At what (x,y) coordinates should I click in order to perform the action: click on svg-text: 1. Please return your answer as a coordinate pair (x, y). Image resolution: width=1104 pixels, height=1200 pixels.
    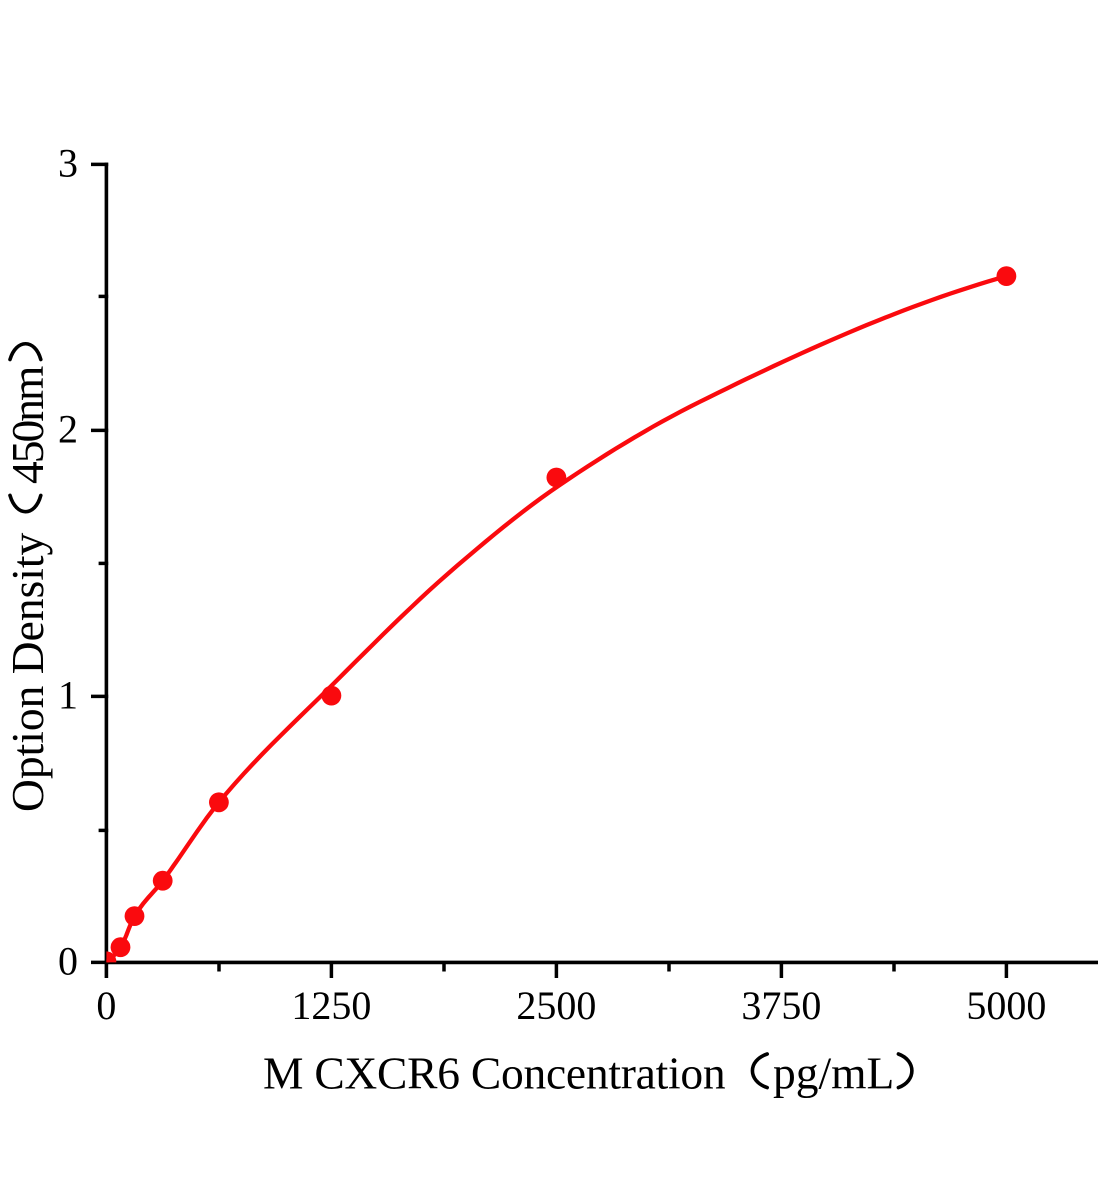
    Looking at the image, I should click on (68, 694).